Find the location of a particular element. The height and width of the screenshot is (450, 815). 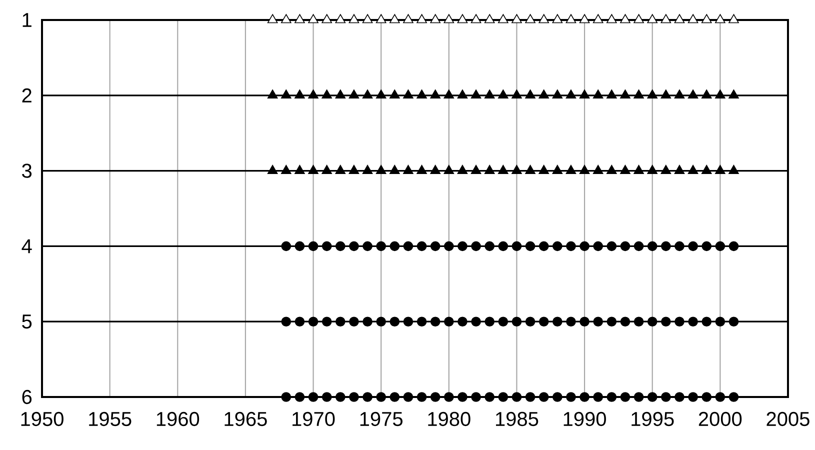

y-tick-label: 6 is located at coordinates (27, 397).